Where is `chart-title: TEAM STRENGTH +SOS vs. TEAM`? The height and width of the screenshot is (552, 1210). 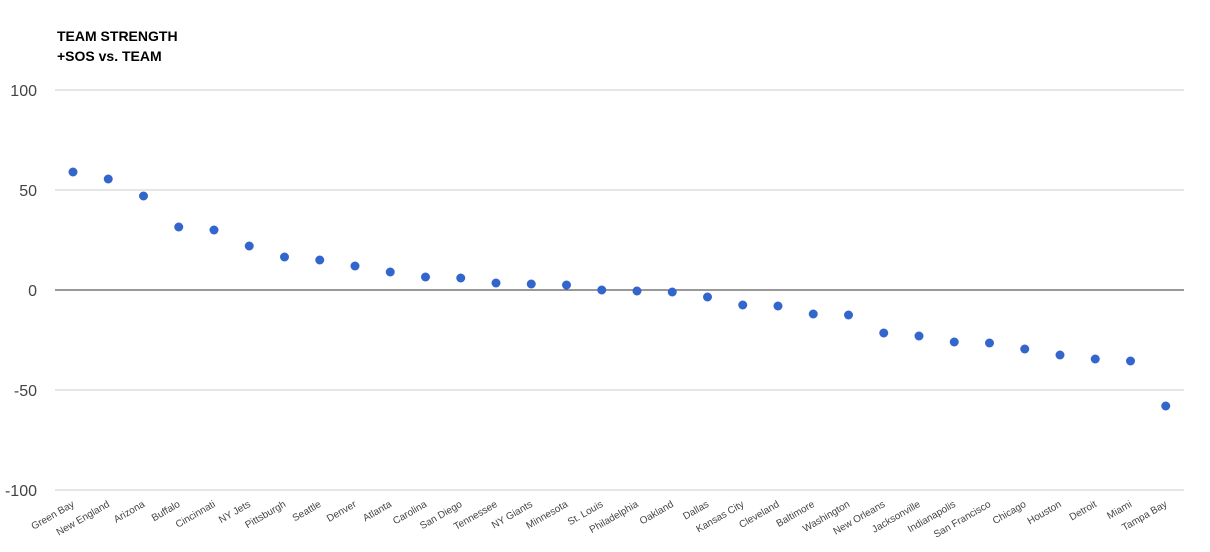 chart-title: TEAM STRENGTH +SOS vs. TEAM is located at coordinates (117, 46).